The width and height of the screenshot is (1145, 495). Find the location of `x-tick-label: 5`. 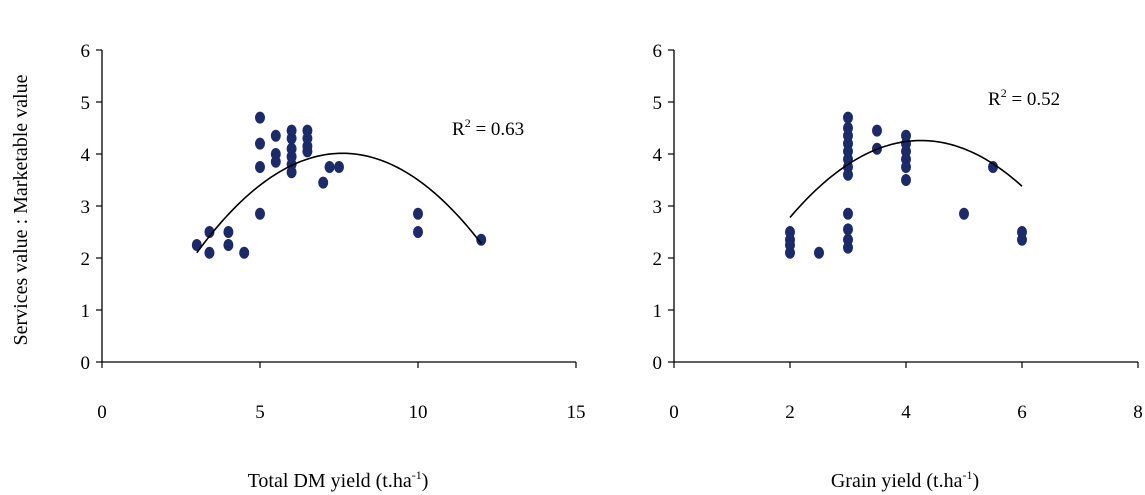

x-tick-label: 5 is located at coordinates (260, 412).